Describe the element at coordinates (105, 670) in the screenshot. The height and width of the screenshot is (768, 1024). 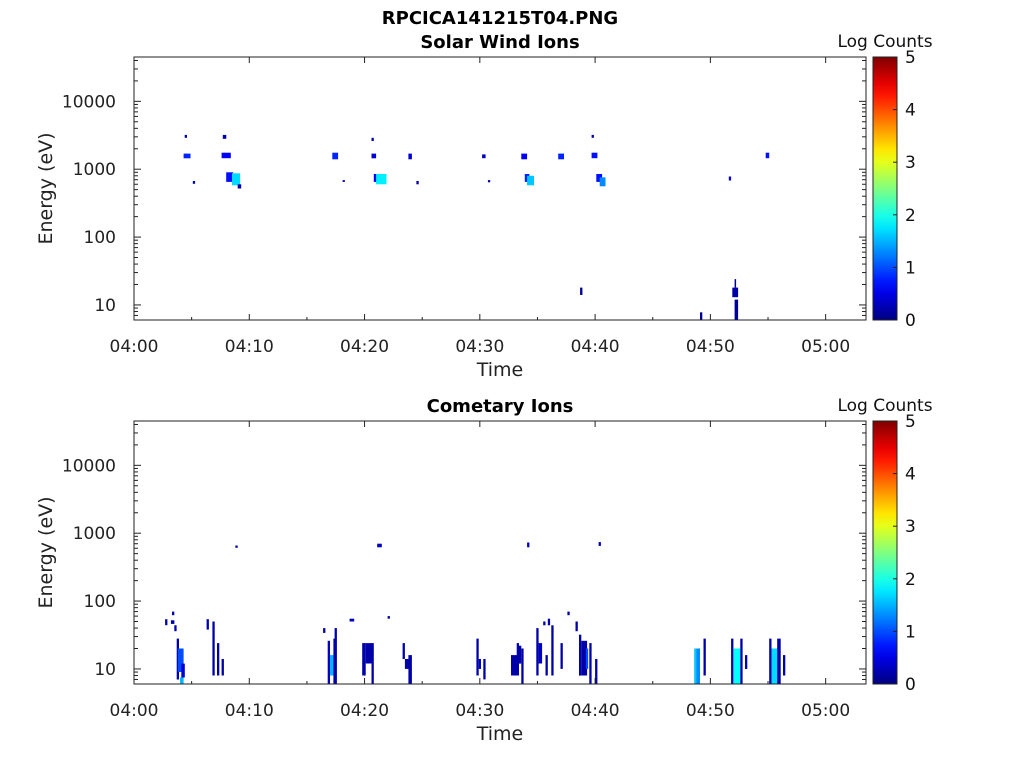
I see `y-tick-label: 10` at that location.